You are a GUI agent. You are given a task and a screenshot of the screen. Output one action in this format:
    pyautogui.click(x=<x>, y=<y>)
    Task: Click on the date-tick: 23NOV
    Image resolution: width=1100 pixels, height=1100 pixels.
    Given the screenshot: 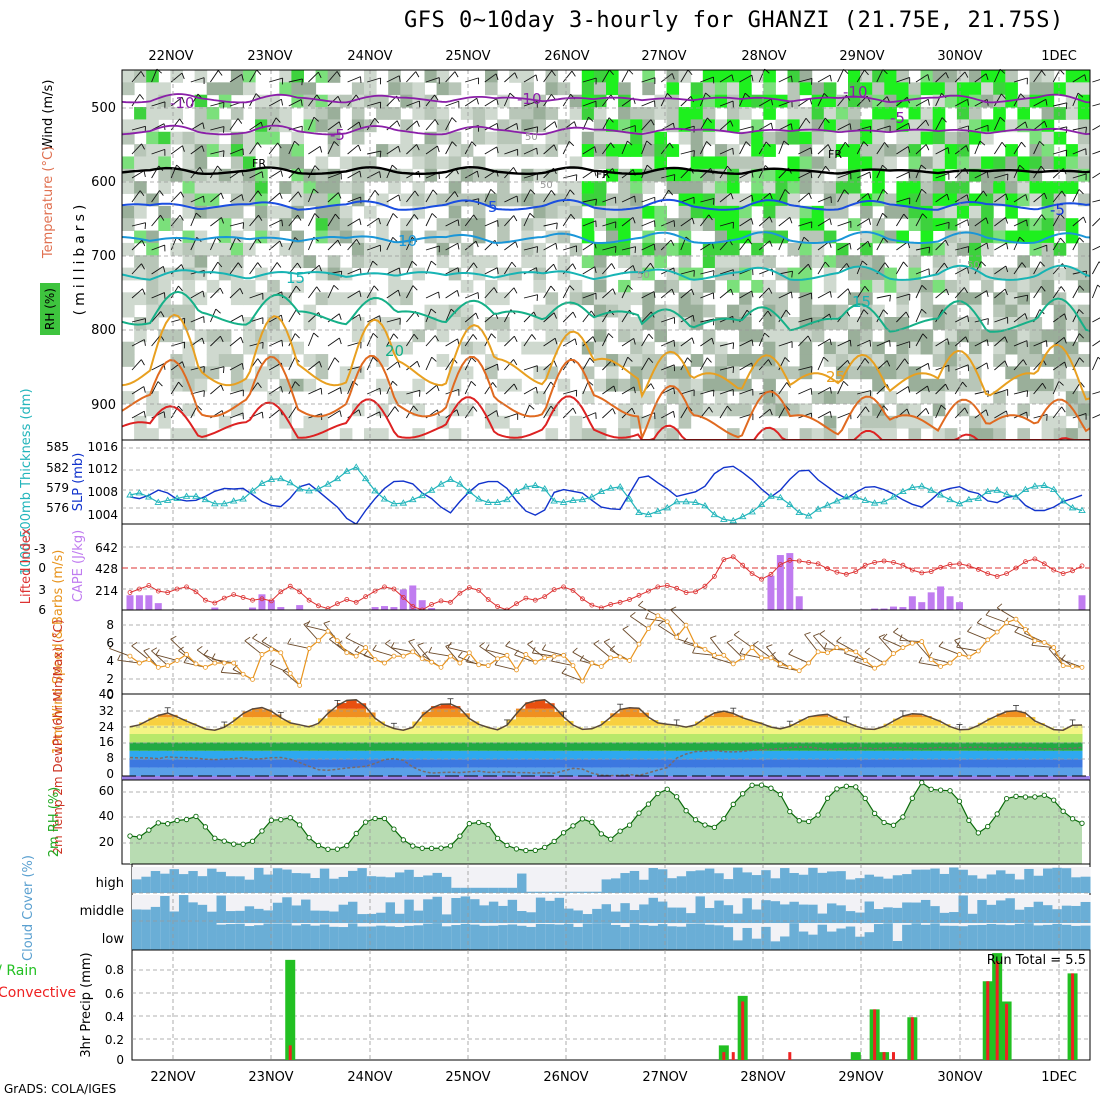 What is the action you would take?
    pyautogui.click(x=269, y=56)
    